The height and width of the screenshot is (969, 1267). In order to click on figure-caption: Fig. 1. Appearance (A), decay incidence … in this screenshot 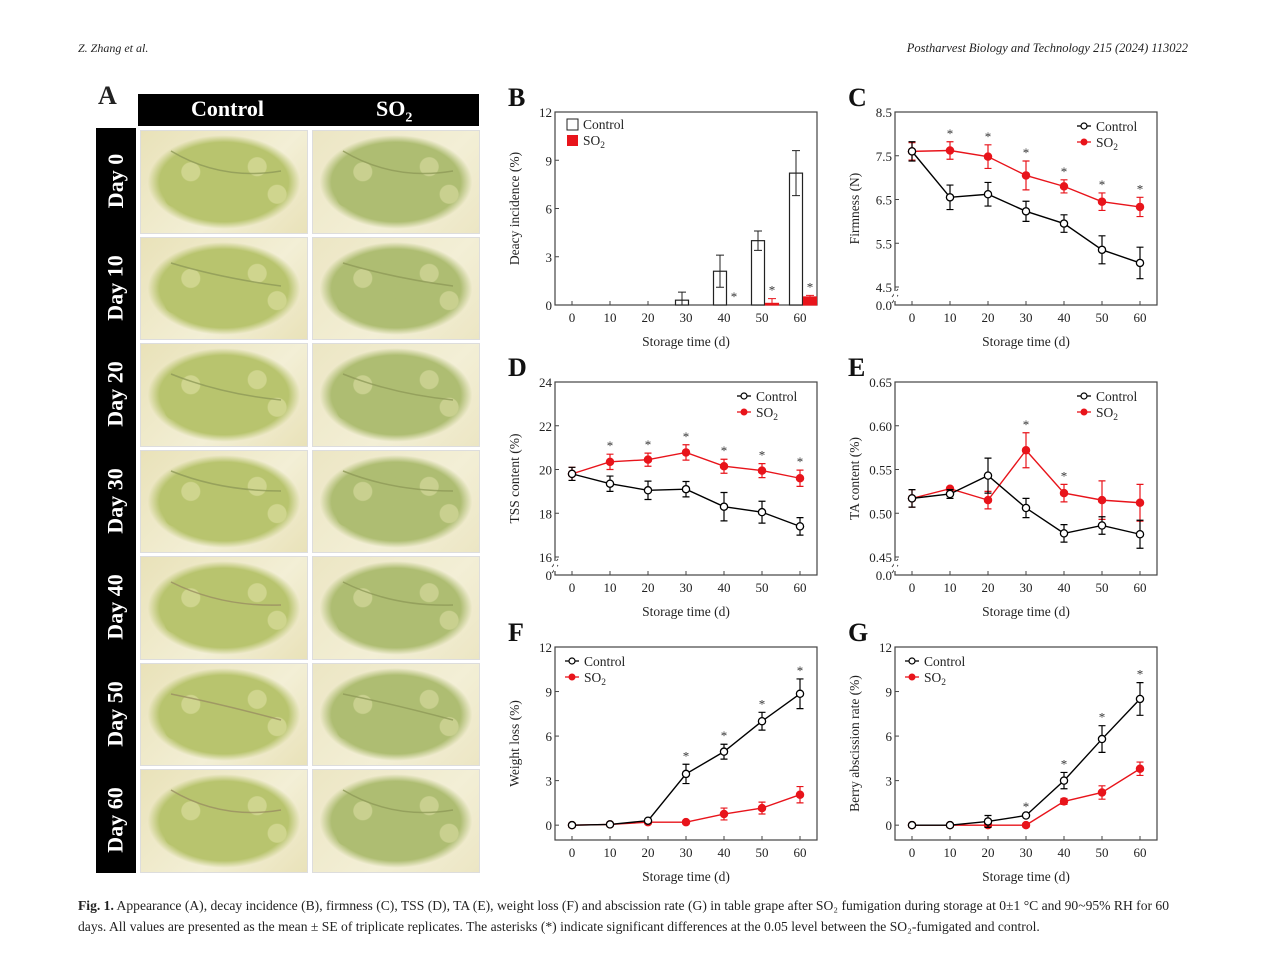, I will do `click(634, 916)`.